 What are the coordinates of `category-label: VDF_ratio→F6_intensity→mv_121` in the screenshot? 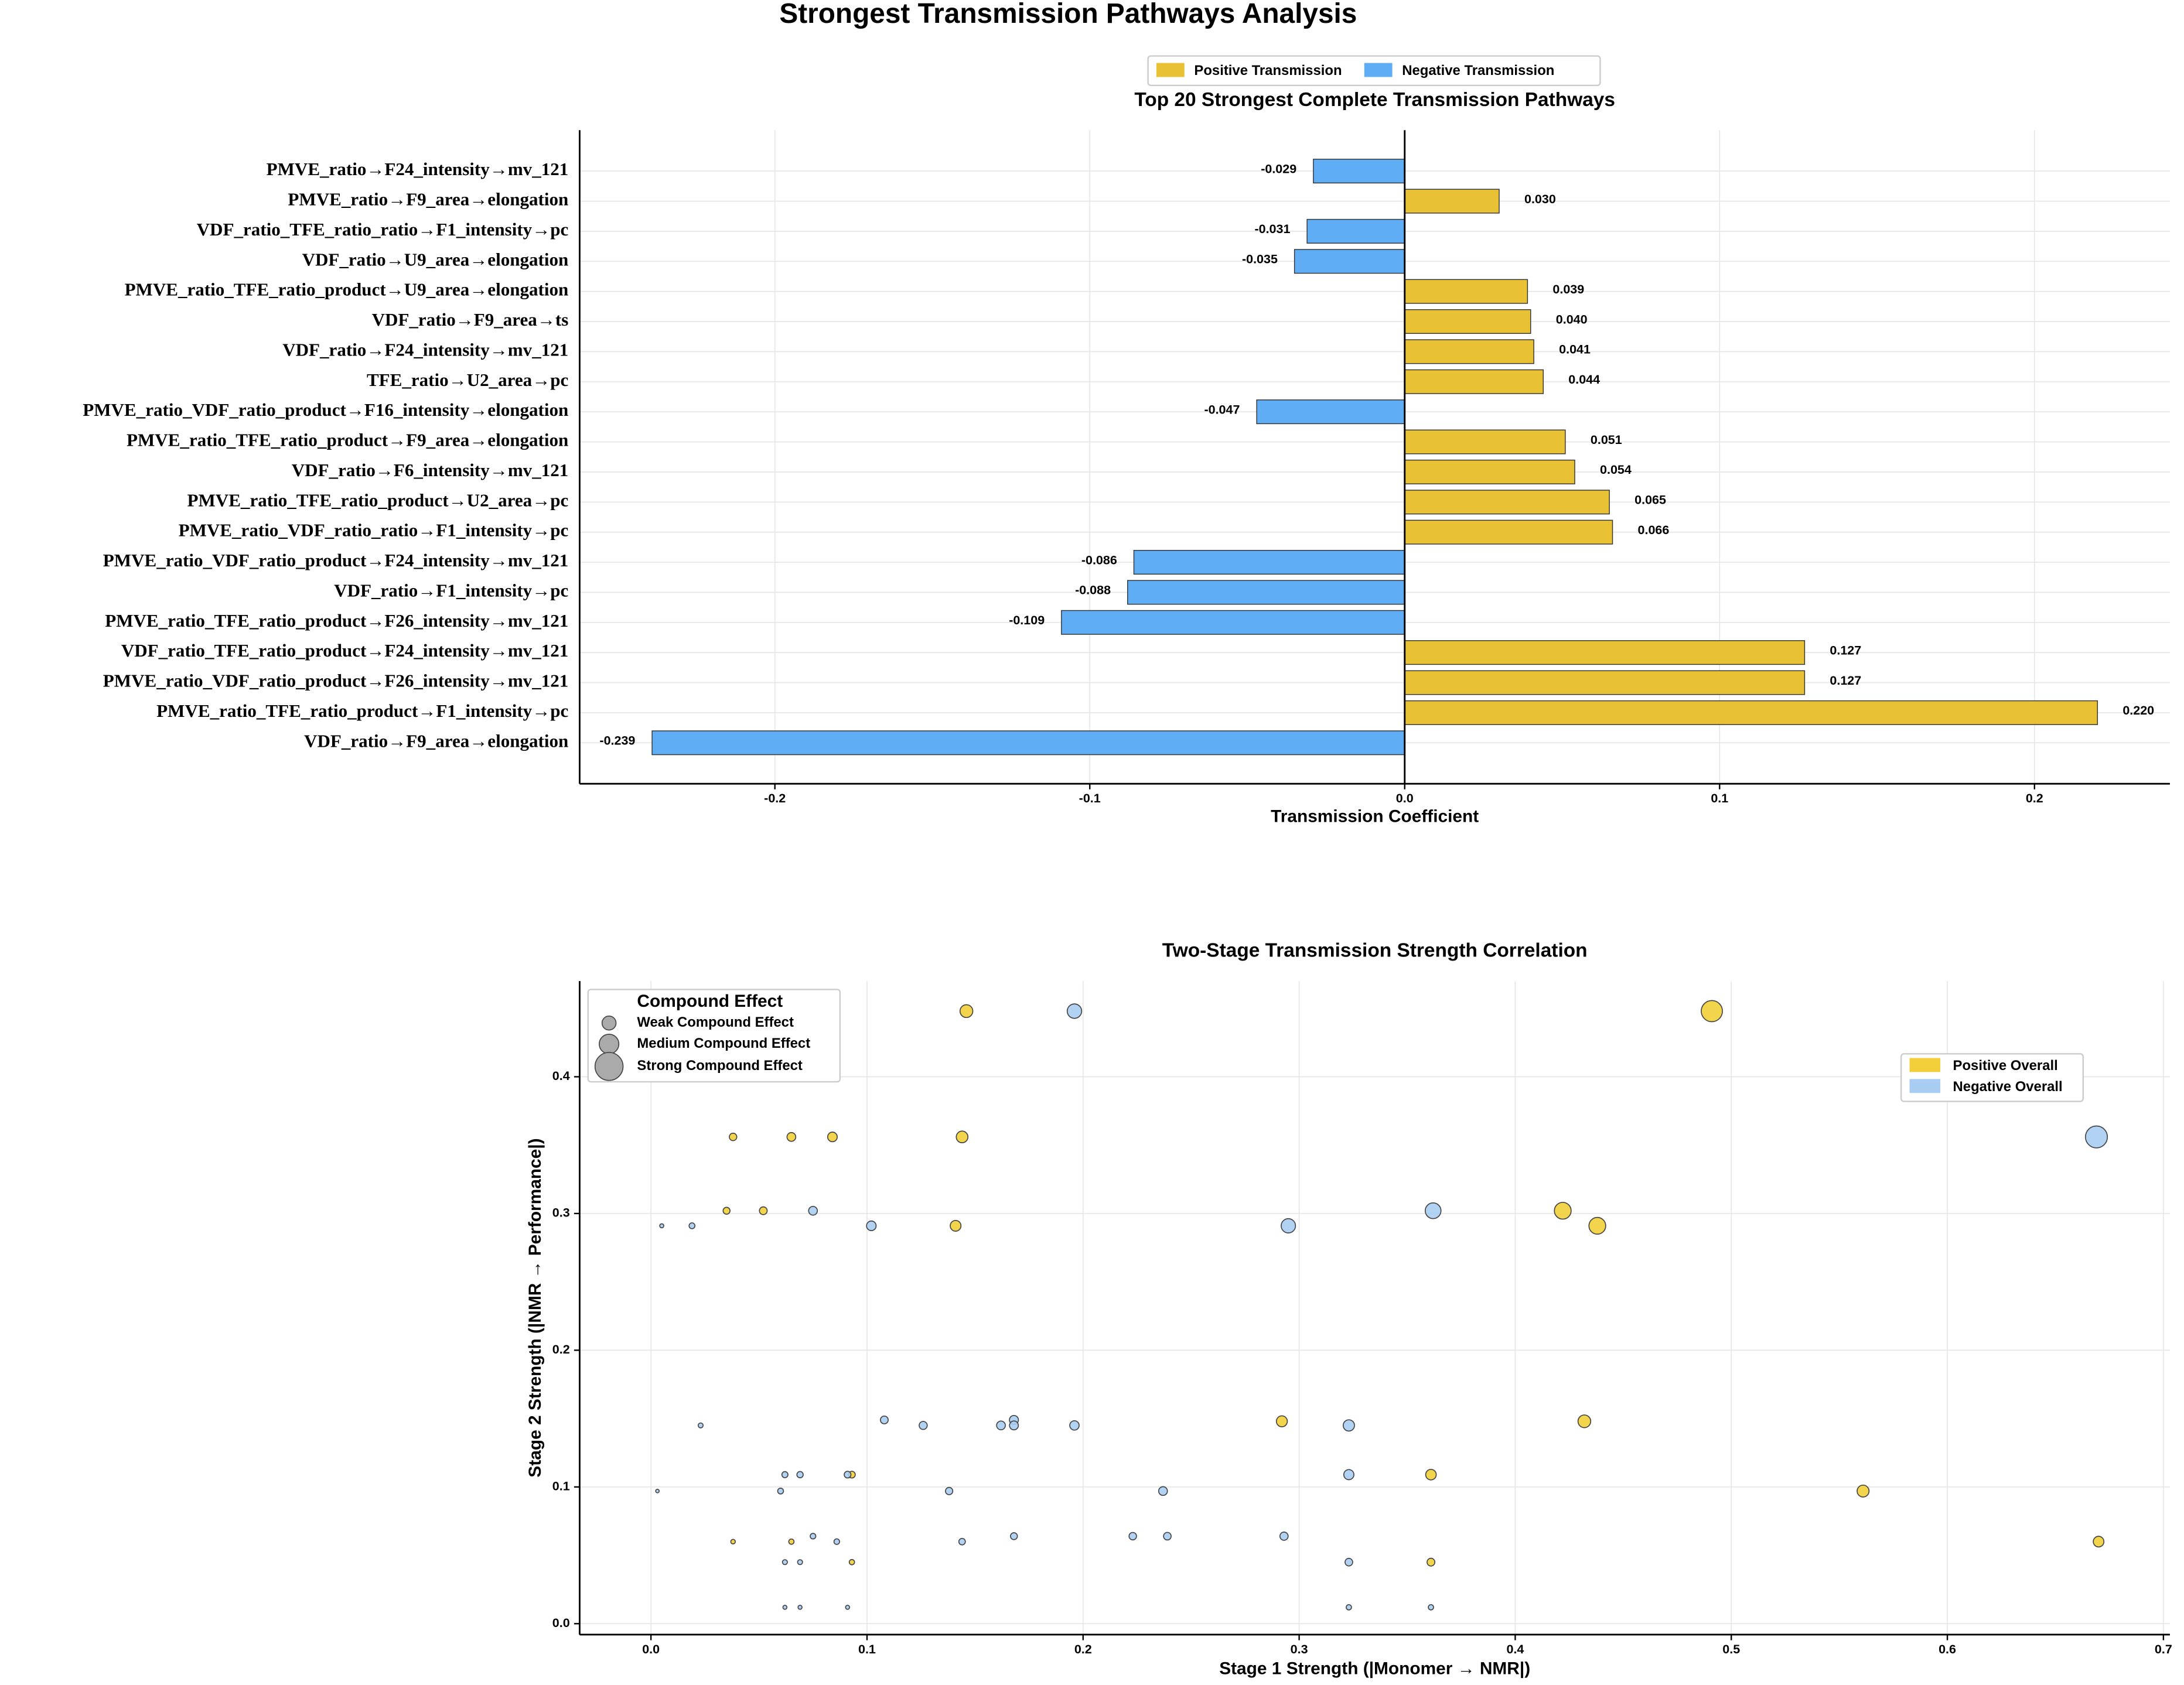 It's located at (430, 470).